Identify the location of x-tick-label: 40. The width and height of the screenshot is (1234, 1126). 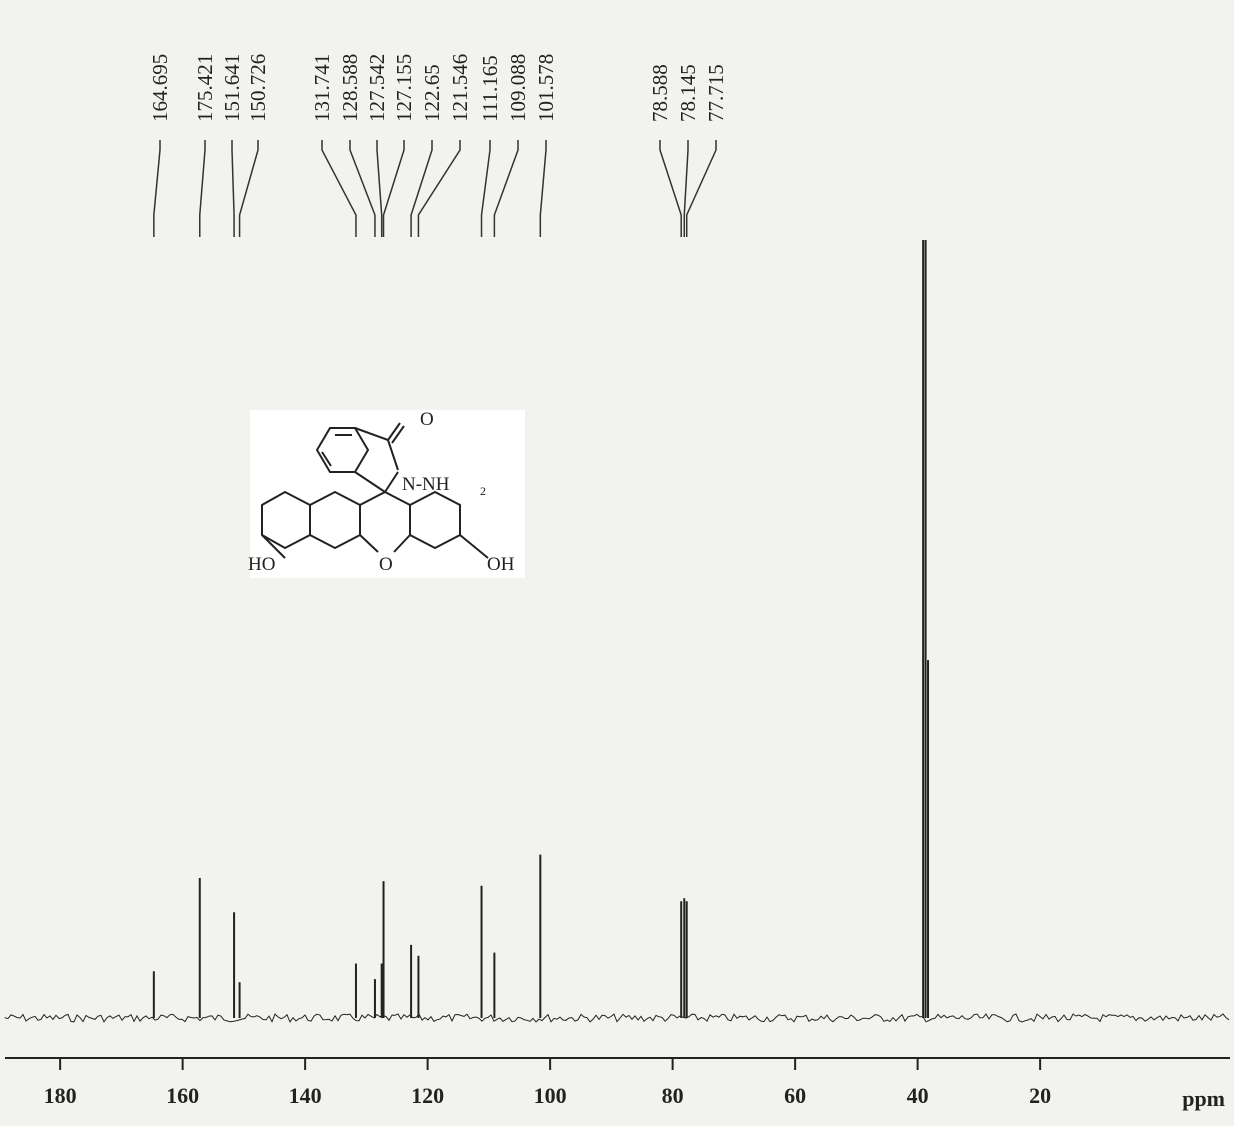
(918, 1095).